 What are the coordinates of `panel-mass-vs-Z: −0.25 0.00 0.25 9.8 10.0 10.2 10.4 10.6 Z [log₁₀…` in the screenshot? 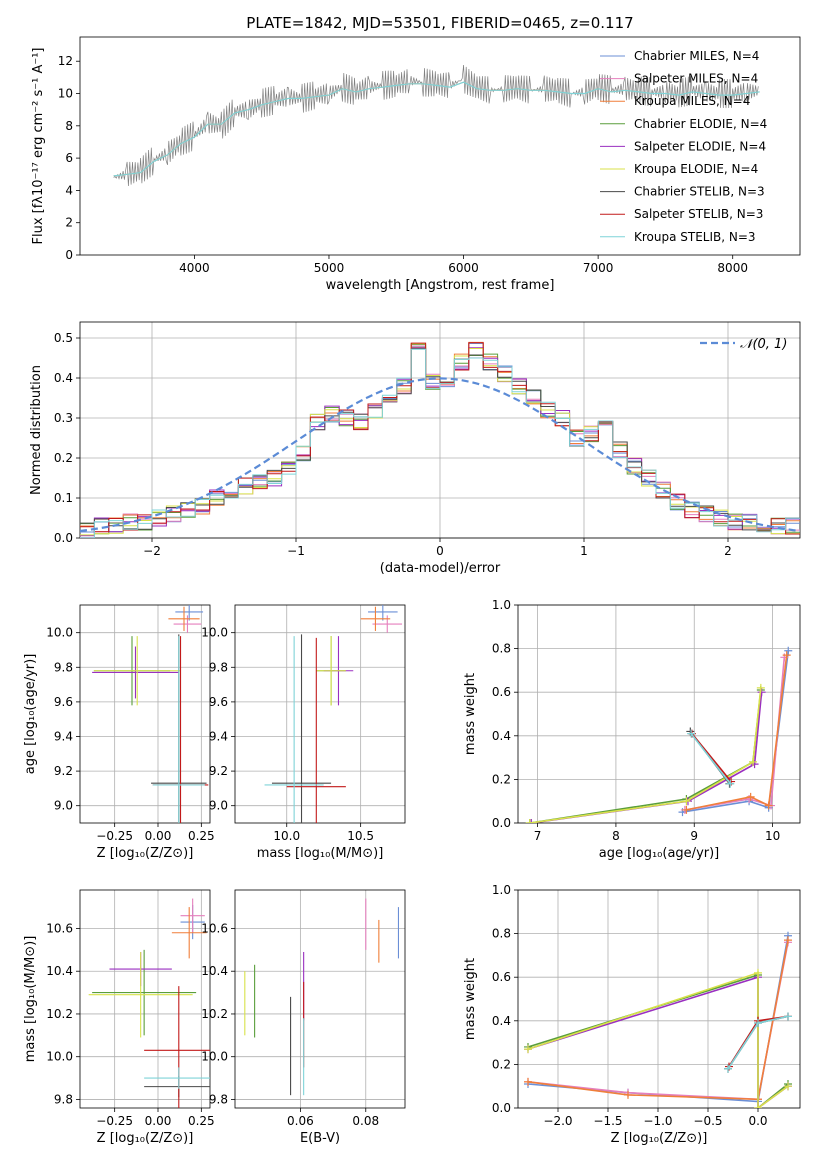 It's located at (119, 1017).